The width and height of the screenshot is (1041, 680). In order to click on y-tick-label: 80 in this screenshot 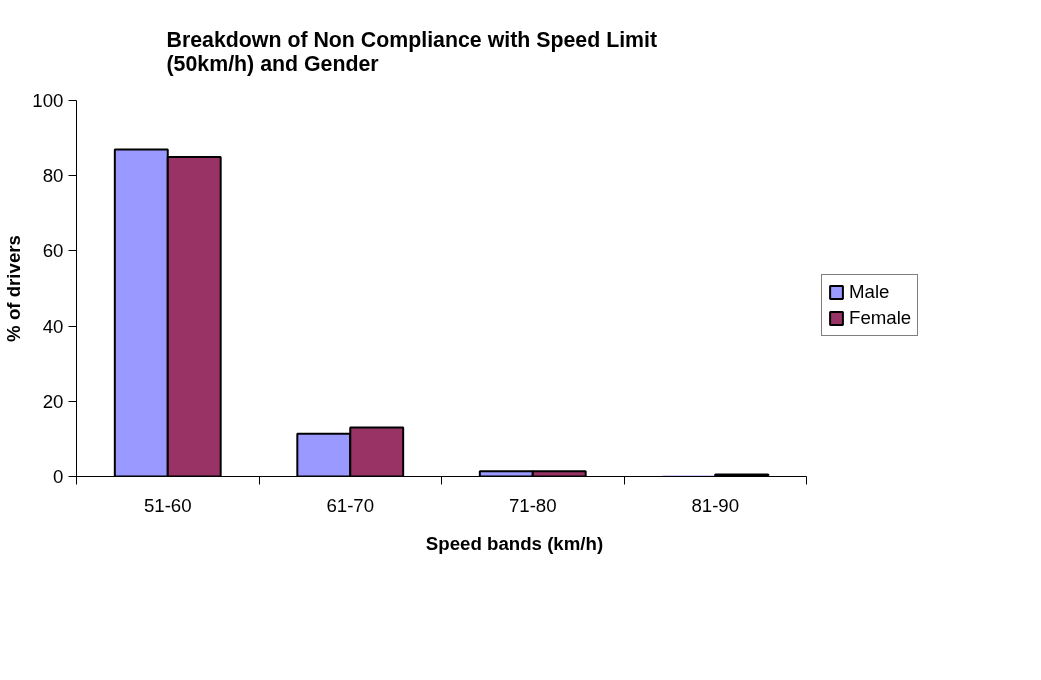, I will do `click(53, 176)`.